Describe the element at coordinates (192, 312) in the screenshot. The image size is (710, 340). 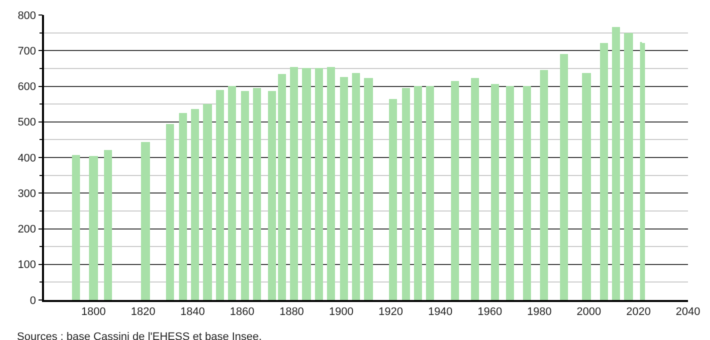
I see `x-tick-label: 1840` at that location.